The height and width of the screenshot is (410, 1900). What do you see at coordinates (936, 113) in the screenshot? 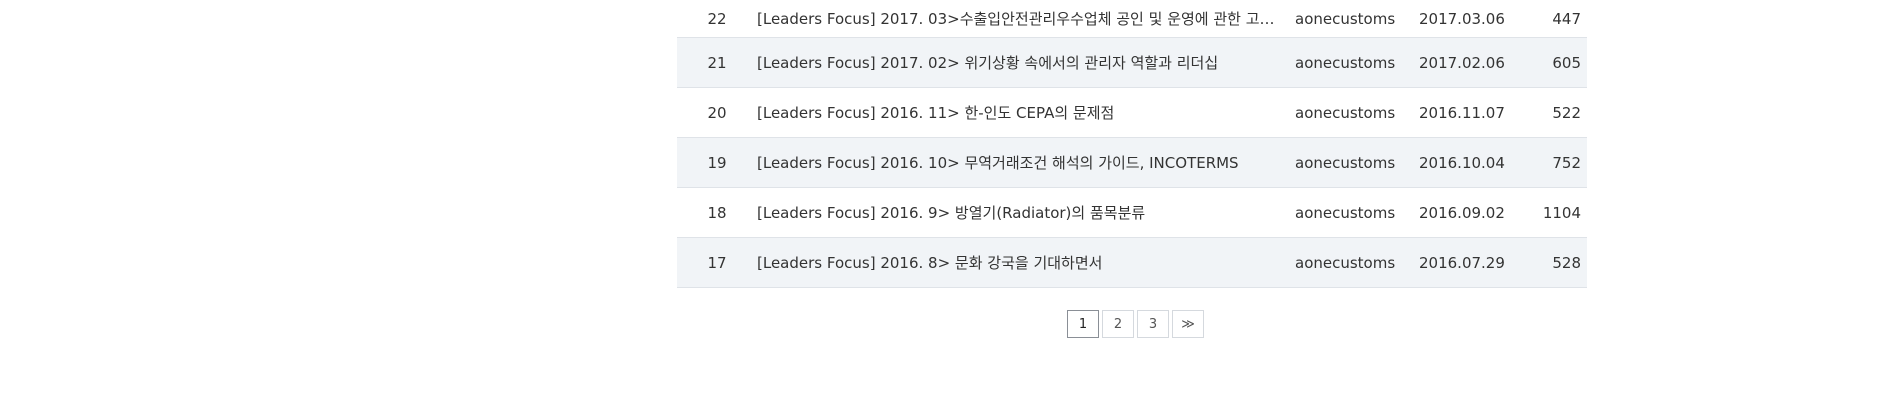
I see `post-title-link: [Leaders Focus] 2016. 11> 한-인도 CEPA의 문제점` at bounding box center [936, 113].